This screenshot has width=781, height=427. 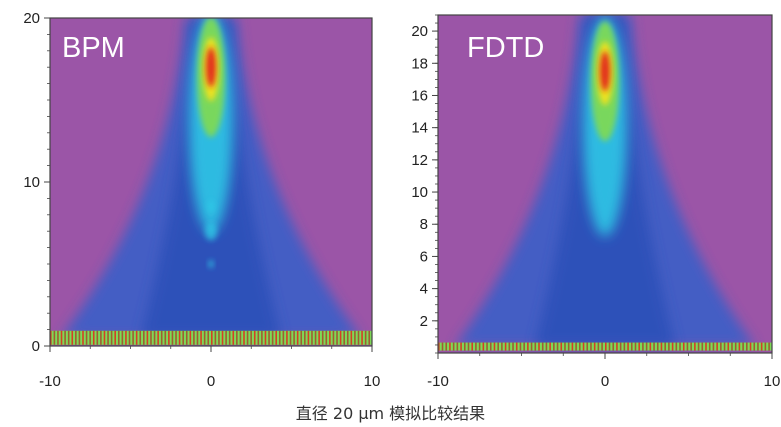 What do you see at coordinates (390, 413) in the screenshot?
I see `figure-caption: 直径 20 μm 模拟比较结果` at bounding box center [390, 413].